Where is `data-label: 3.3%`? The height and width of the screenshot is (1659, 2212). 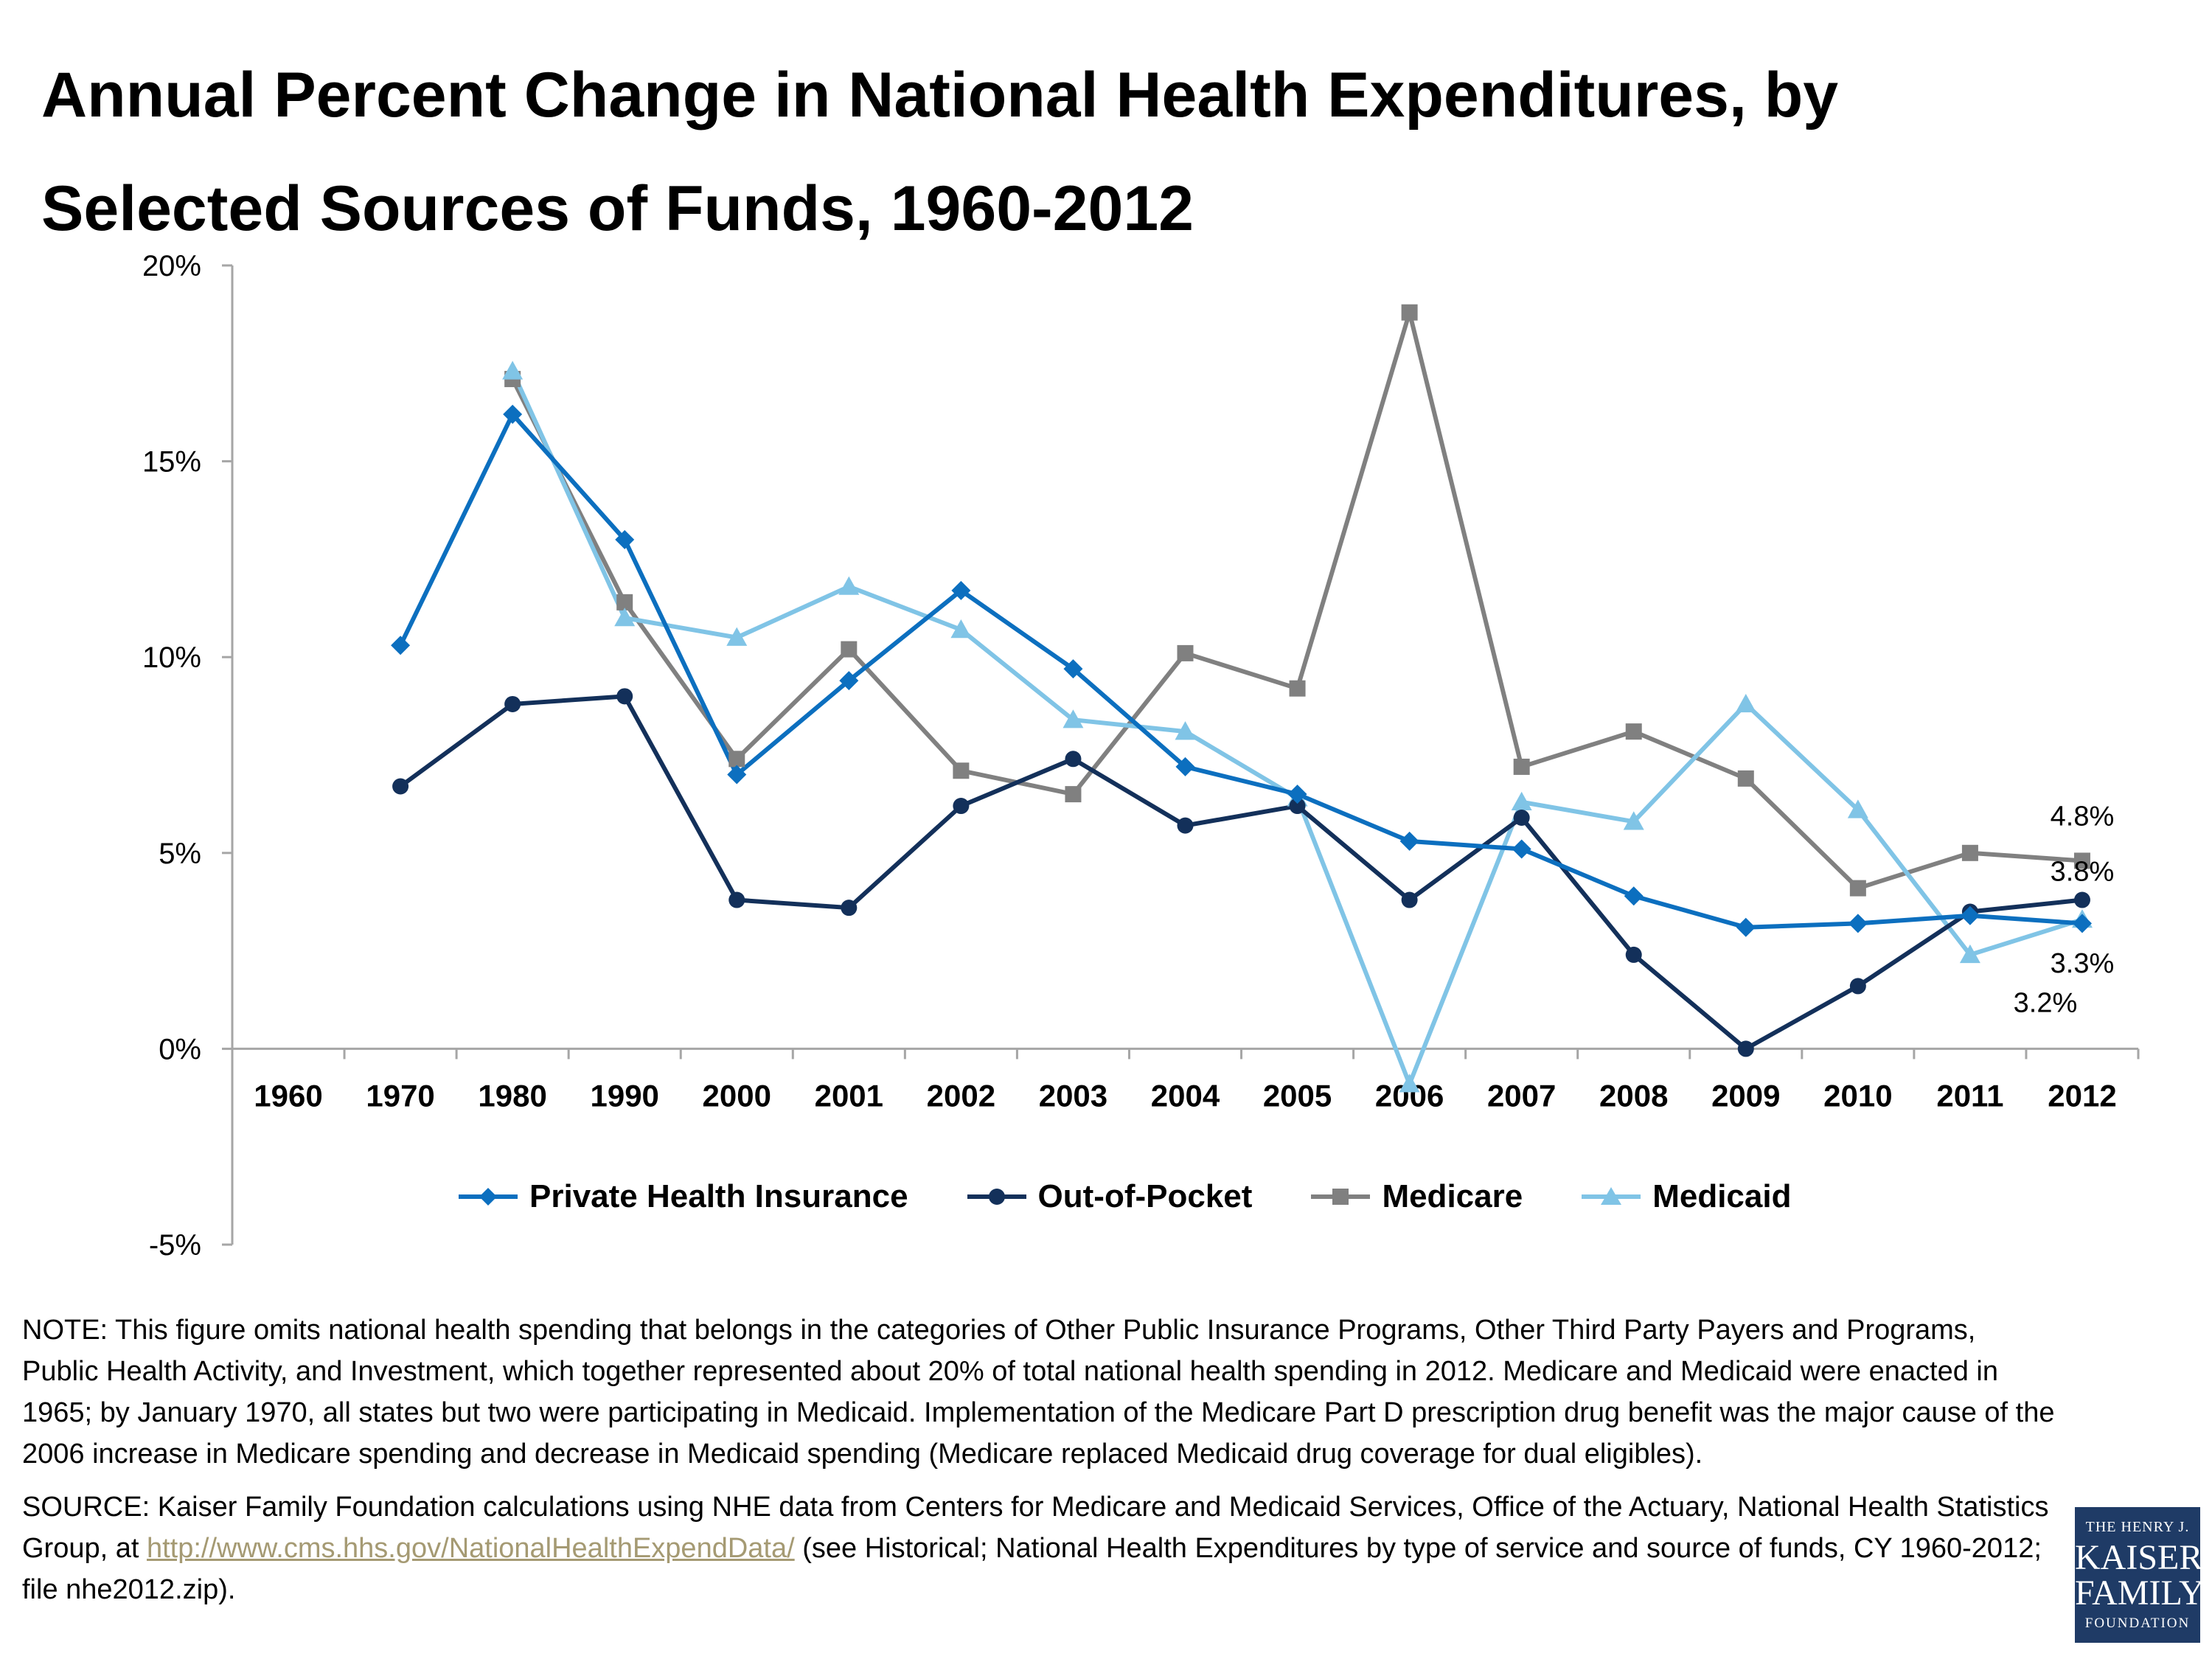
data-label: 3.3% is located at coordinates (2083, 963).